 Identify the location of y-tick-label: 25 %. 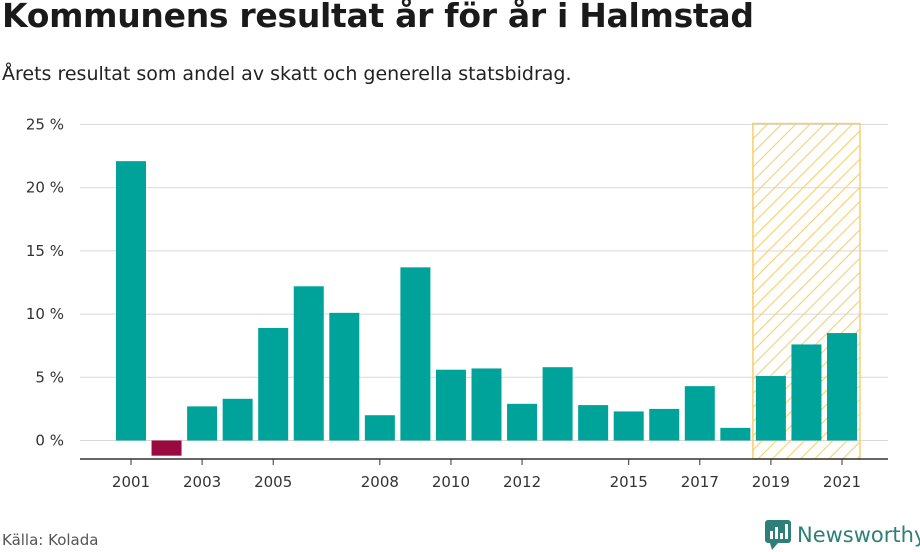
(45, 125).